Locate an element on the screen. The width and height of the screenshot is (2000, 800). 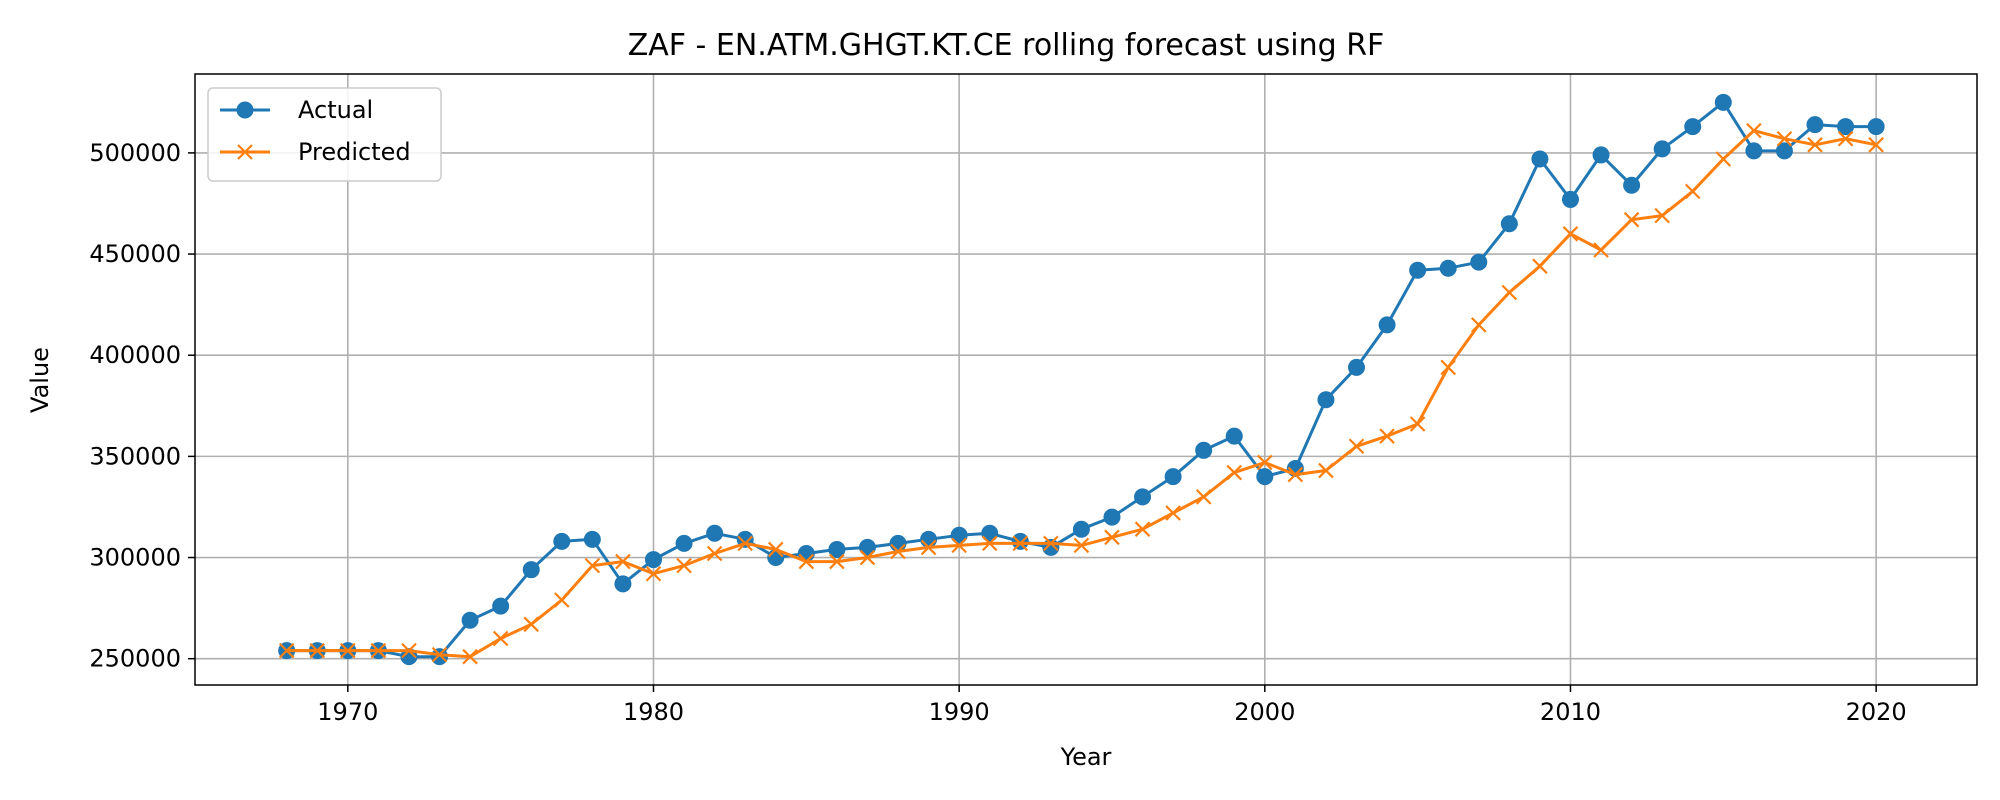
legend-entry-predicted: Predicted is located at coordinates (315, 152).